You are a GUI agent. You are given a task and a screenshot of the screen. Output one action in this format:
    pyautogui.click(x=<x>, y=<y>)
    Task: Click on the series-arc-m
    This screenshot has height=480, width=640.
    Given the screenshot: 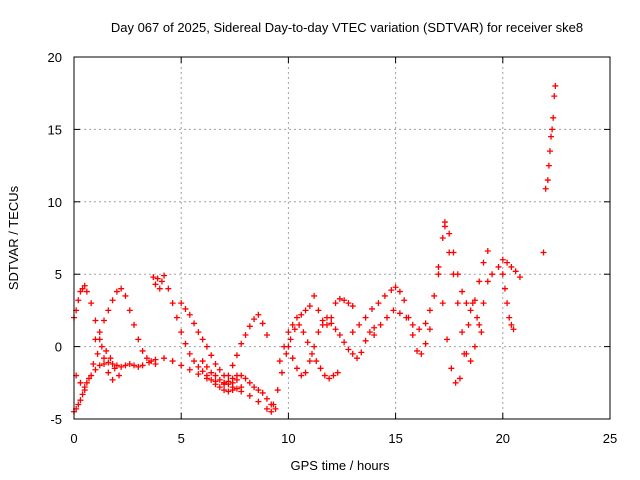 What is the action you would take?
    pyautogui.click(x=409, y=279)
    